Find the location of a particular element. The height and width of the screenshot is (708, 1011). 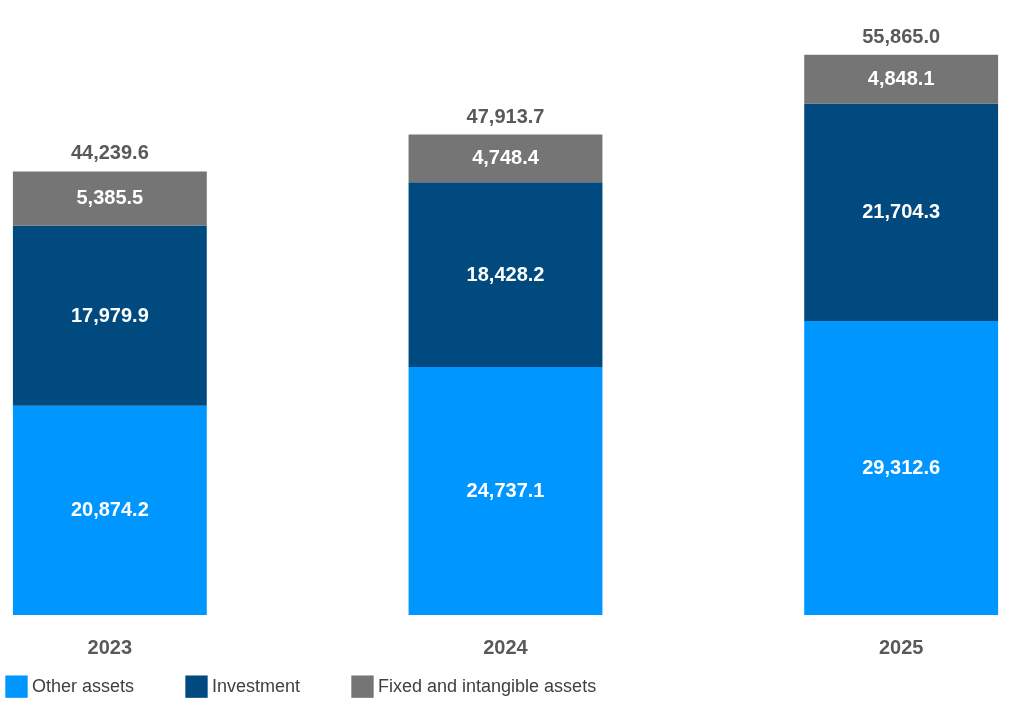

x-tick-label: 2024 is located at coordinates (506, 646).